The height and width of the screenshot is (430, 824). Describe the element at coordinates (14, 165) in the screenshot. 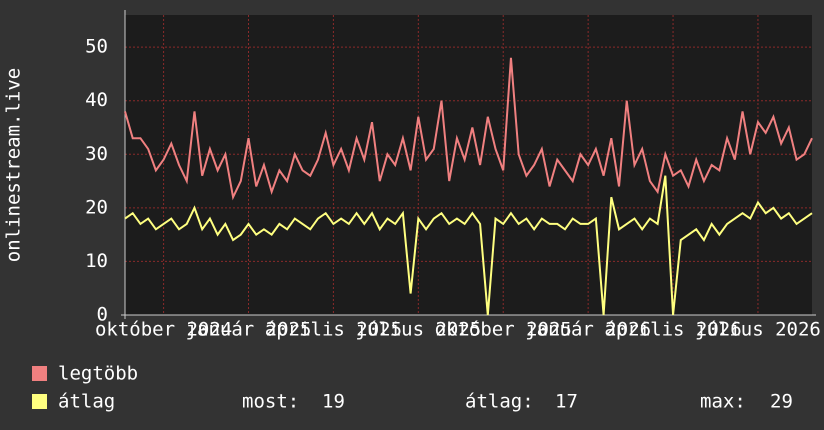

I see `y-axis-label: onlinestream.live` at that location.